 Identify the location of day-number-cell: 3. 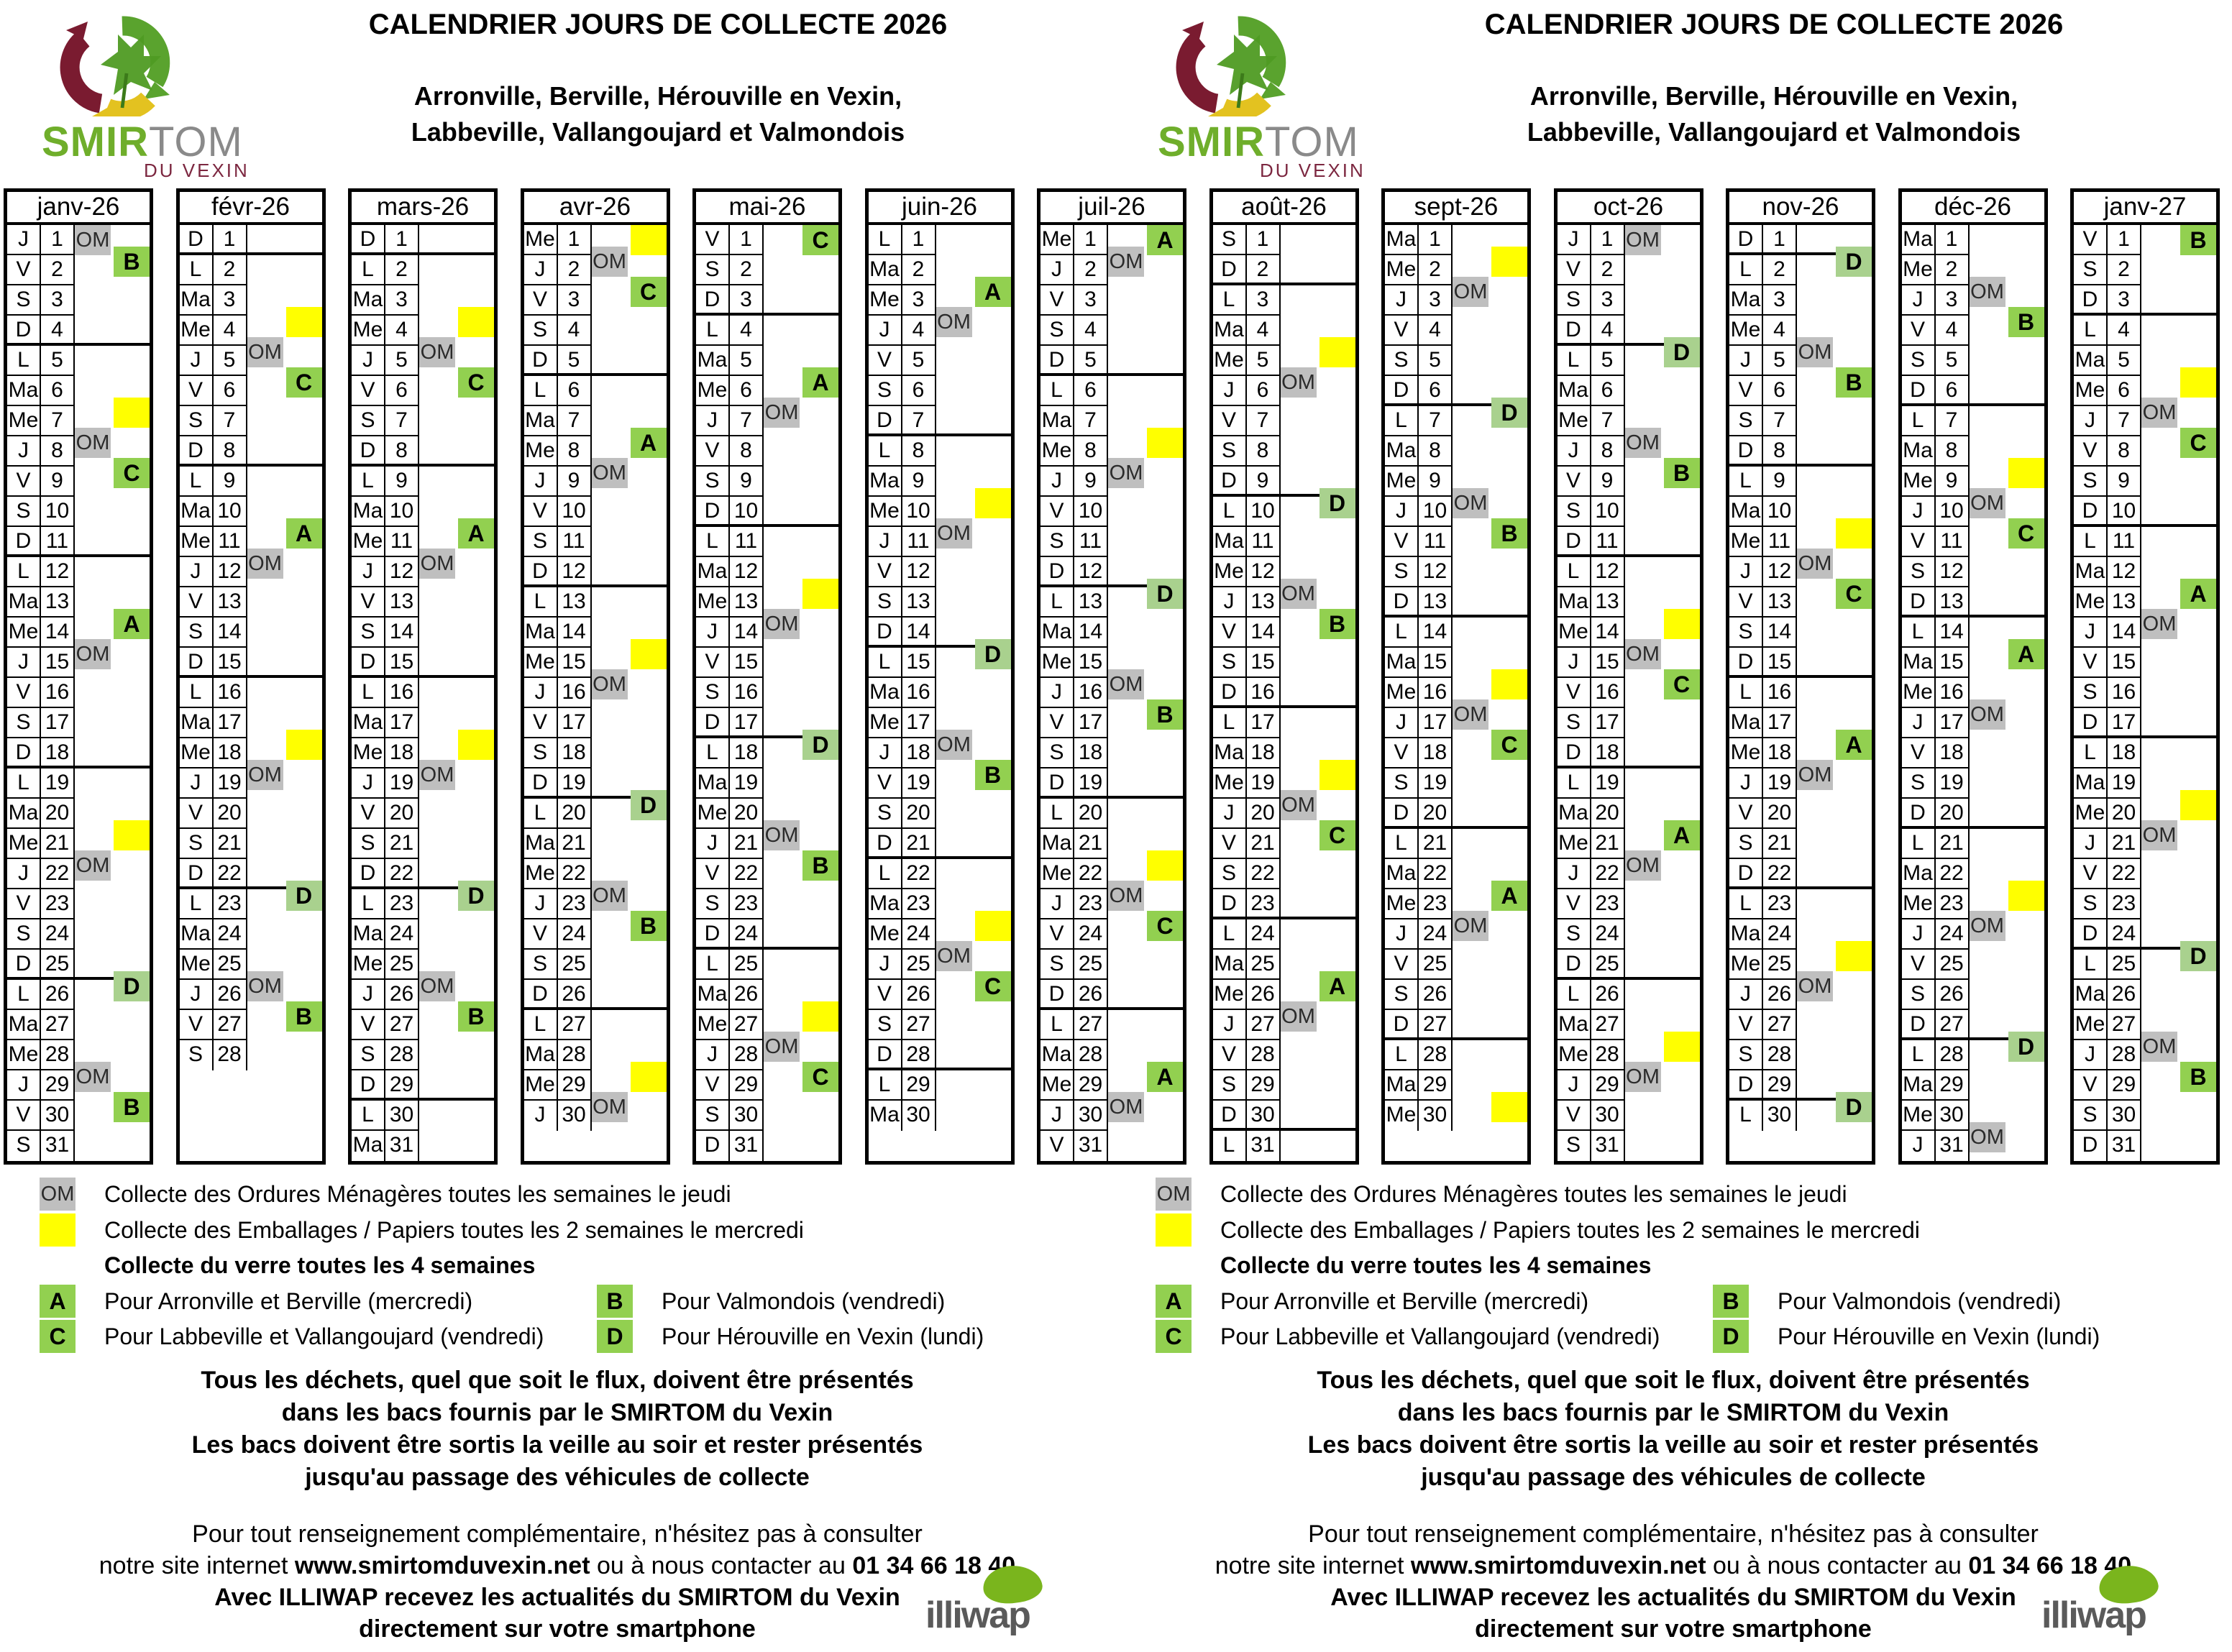
(919, 300).